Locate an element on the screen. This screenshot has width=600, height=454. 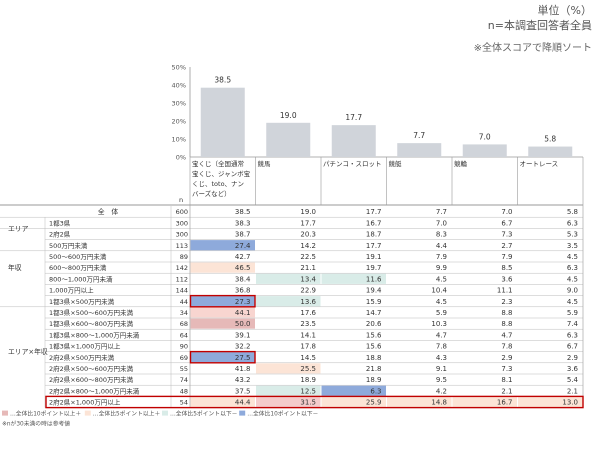
bar-data-label: 19.0 is located at coordinates (288, 115).